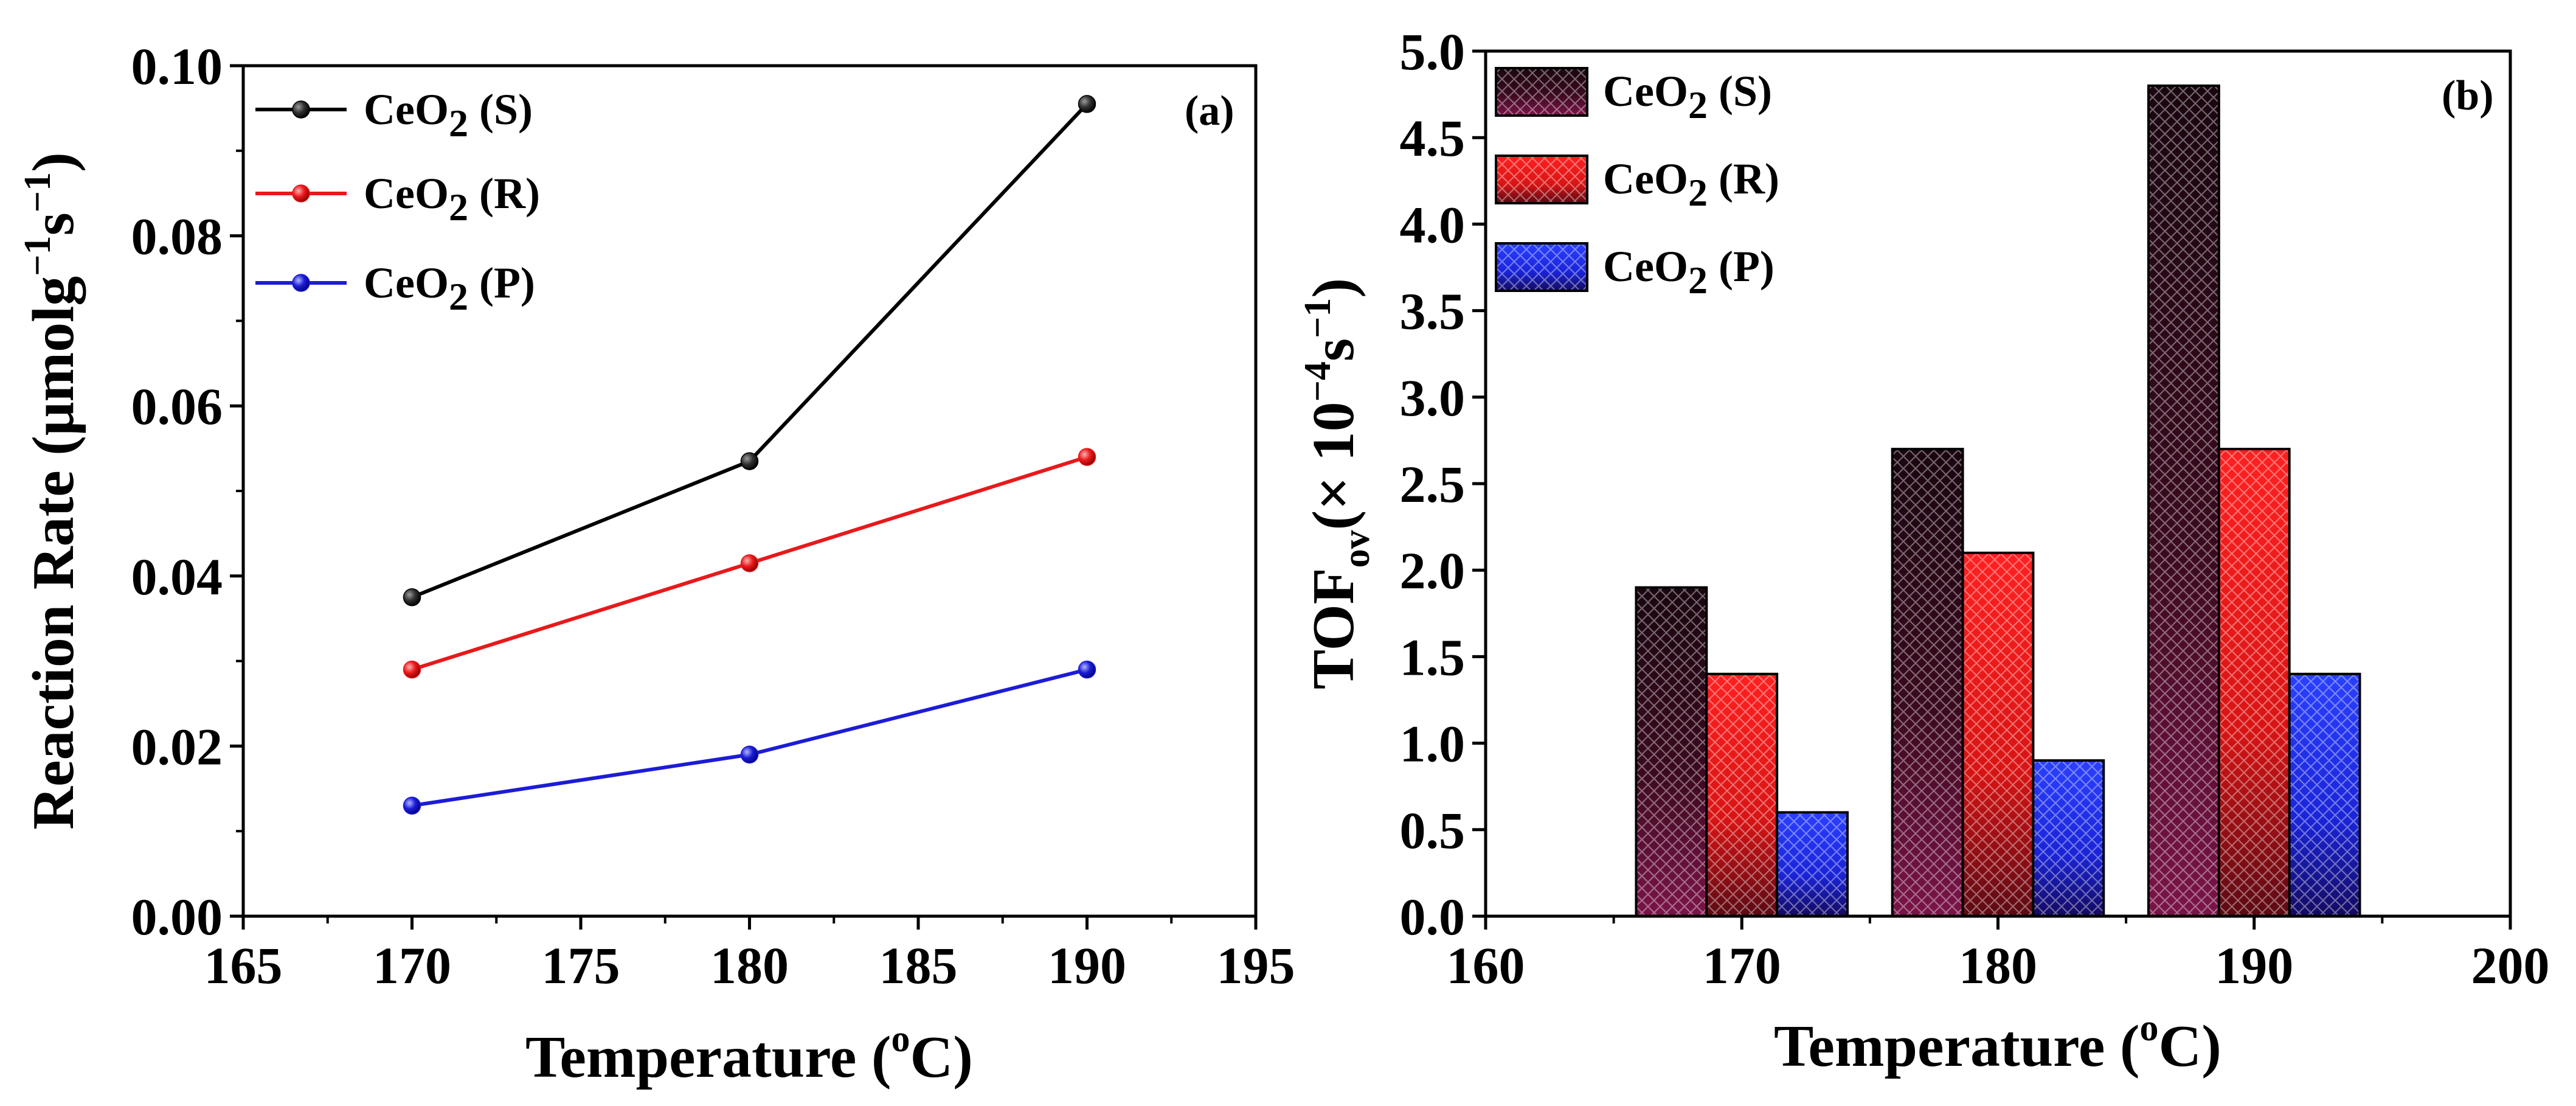 Image resolution: width=2576 pixels, height=1106 pixels. Describe the element at coordinates (412, 966) in the screenshot. I see `x-tick-label-a: 170` at that location.